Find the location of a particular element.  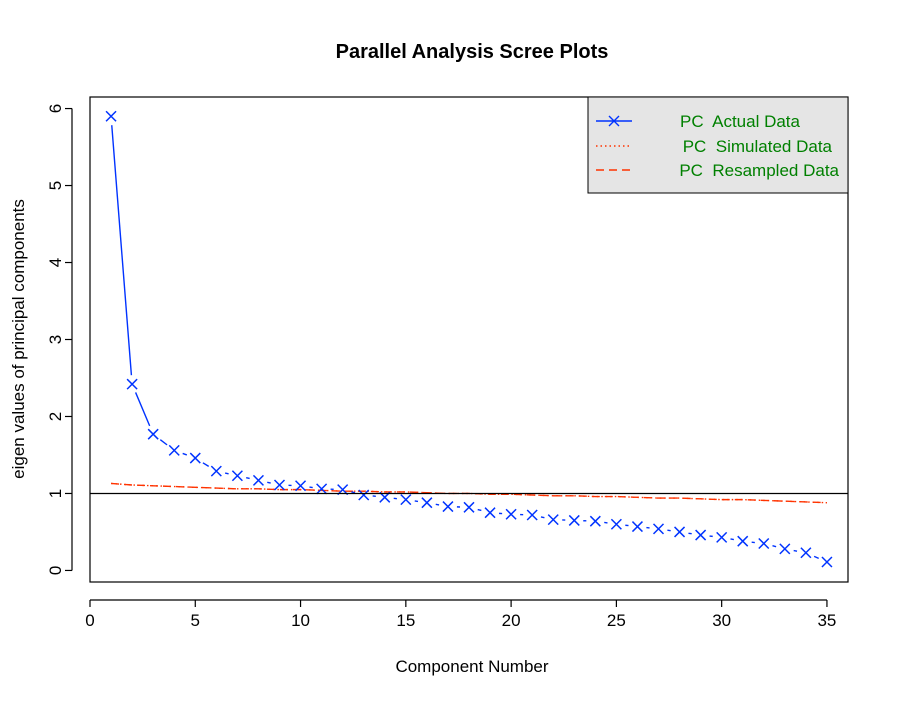

x-tick-label: 10 is located at coordinates (300, 620).